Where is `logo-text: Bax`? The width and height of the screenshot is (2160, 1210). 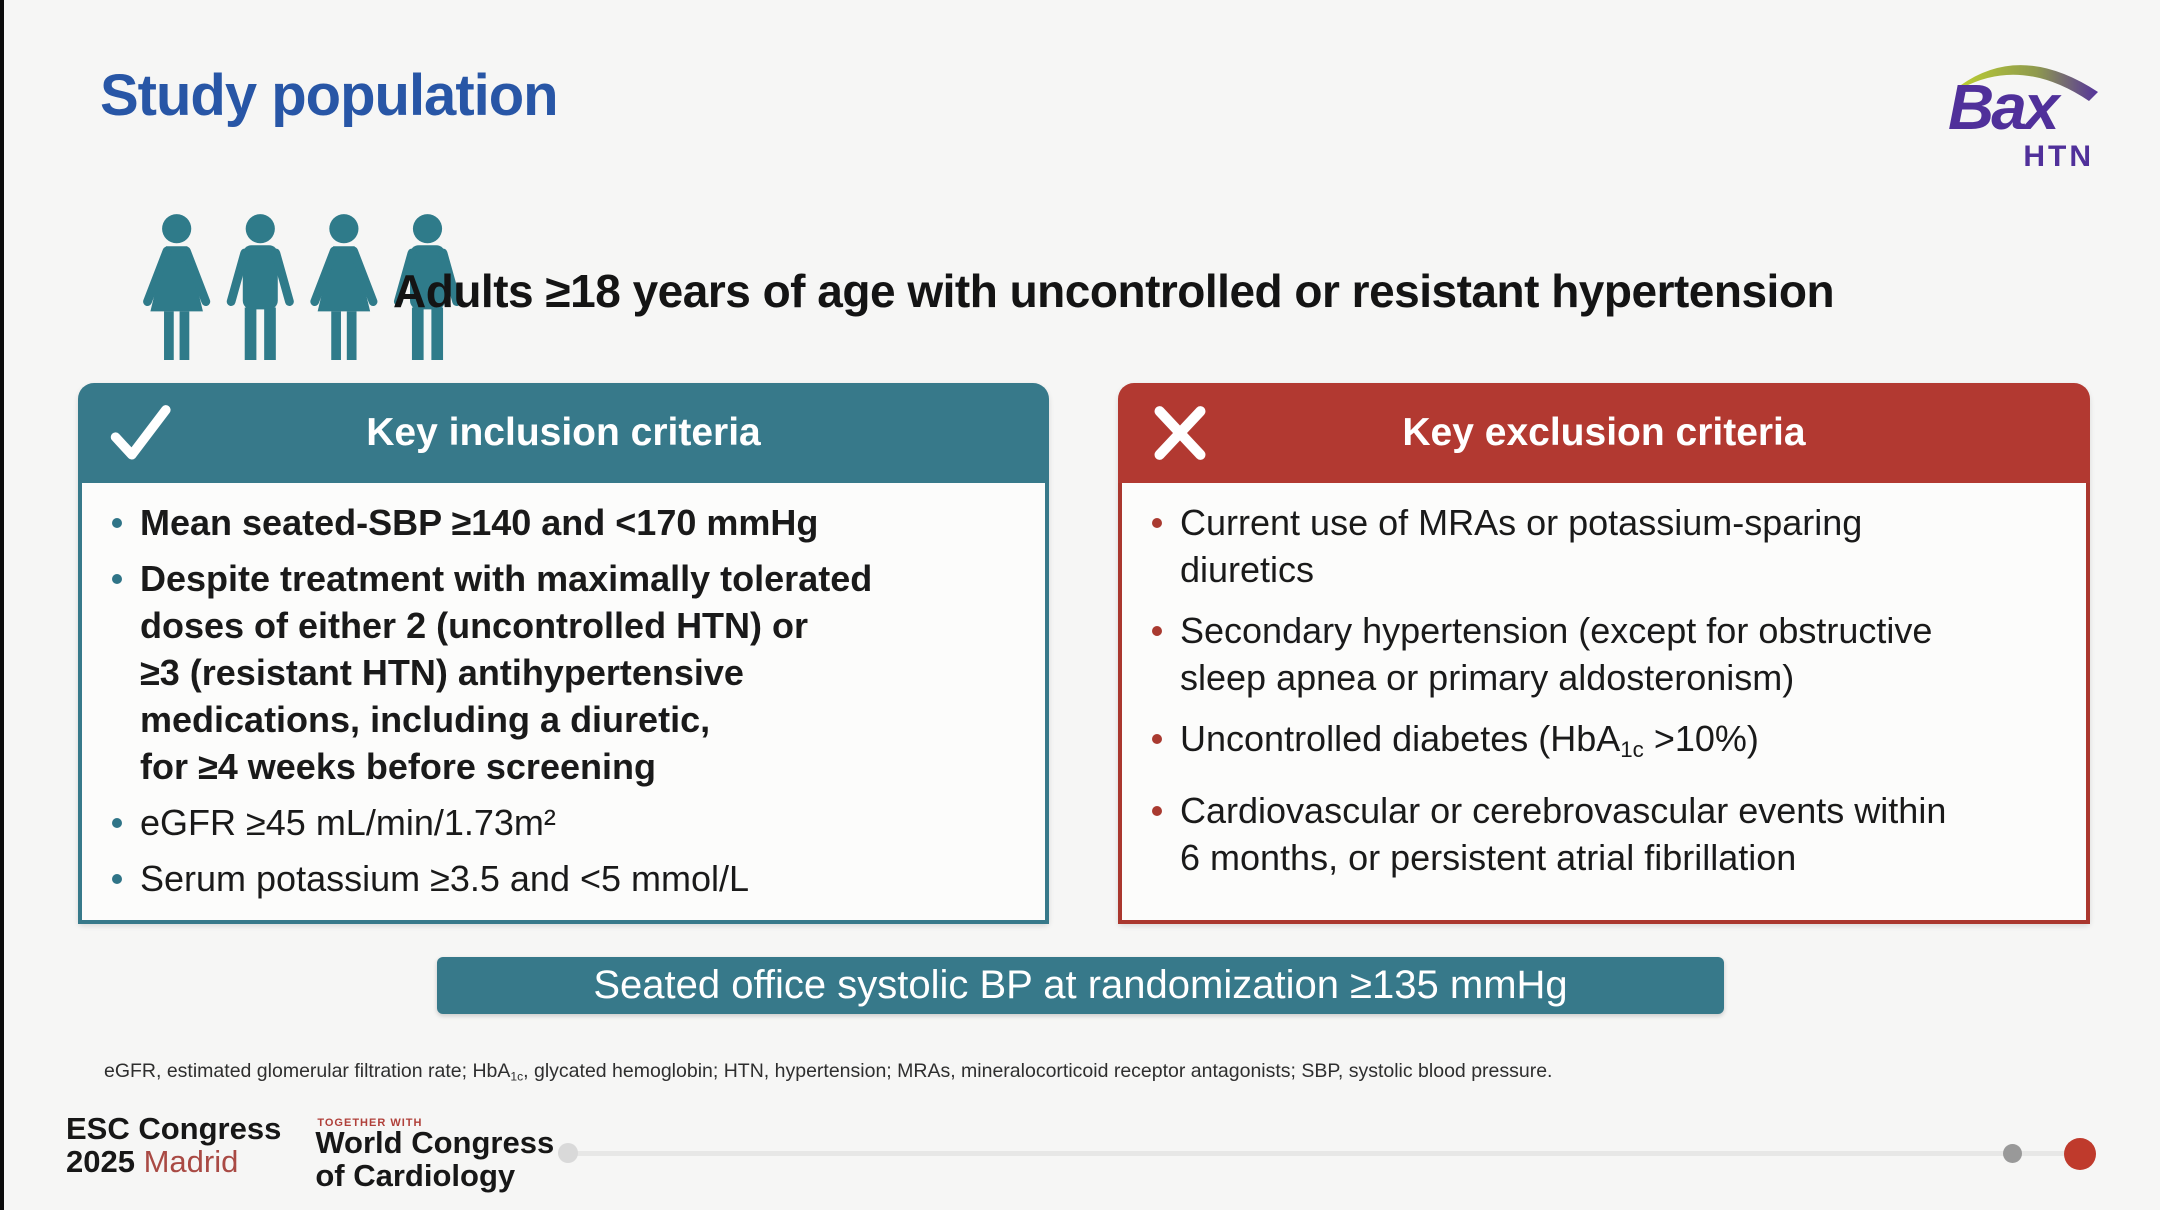 logo-text: Bax is located at coordinates (2003, 107).